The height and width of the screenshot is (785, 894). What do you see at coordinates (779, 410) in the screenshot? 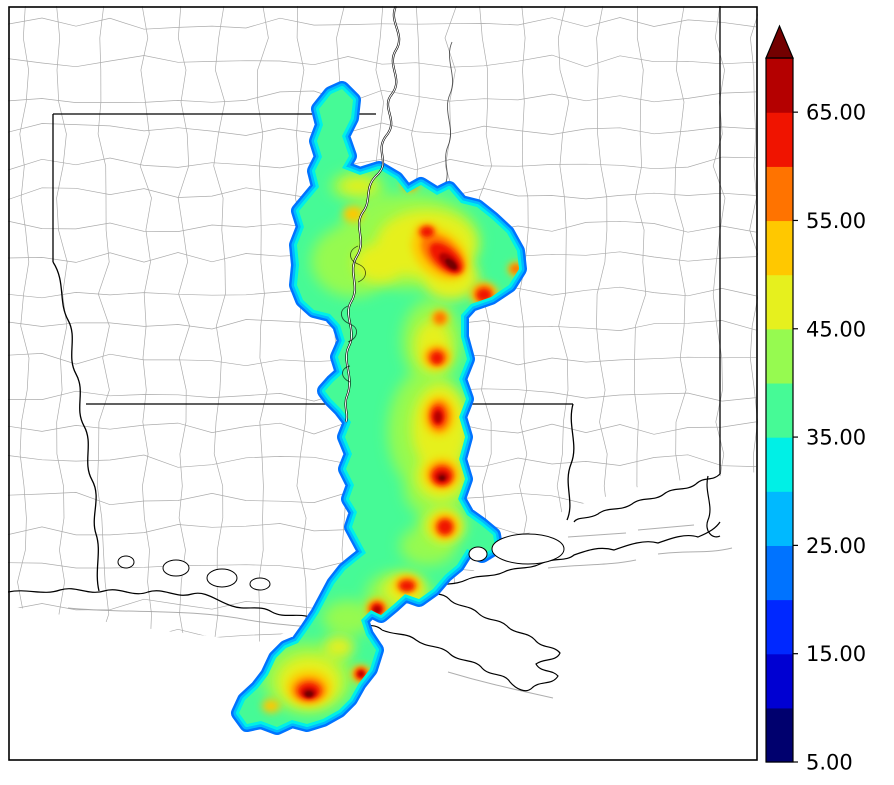
I see `colorbar-gradient` at bounding box center [779, 410].